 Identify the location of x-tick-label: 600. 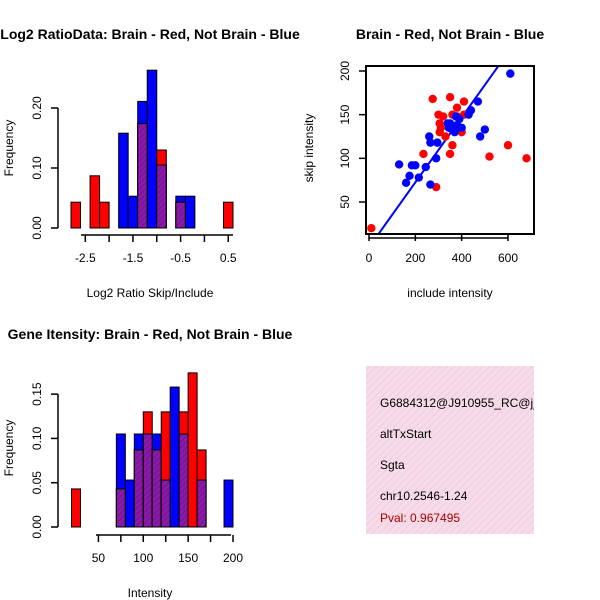
(508, 258).